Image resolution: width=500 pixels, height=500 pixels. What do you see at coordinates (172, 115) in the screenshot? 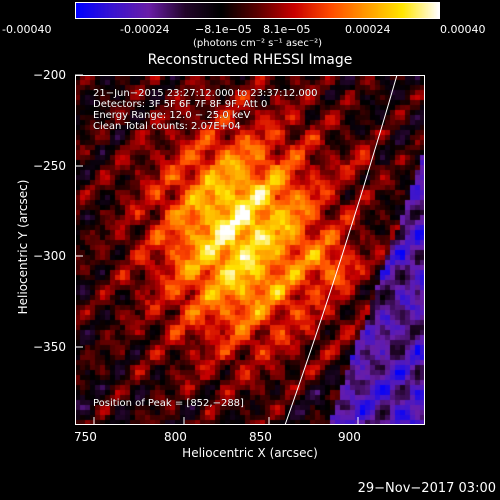
I see `info-line: Energy Range: 12.0 − 25.0 keV` at bounding box center [172, 115].